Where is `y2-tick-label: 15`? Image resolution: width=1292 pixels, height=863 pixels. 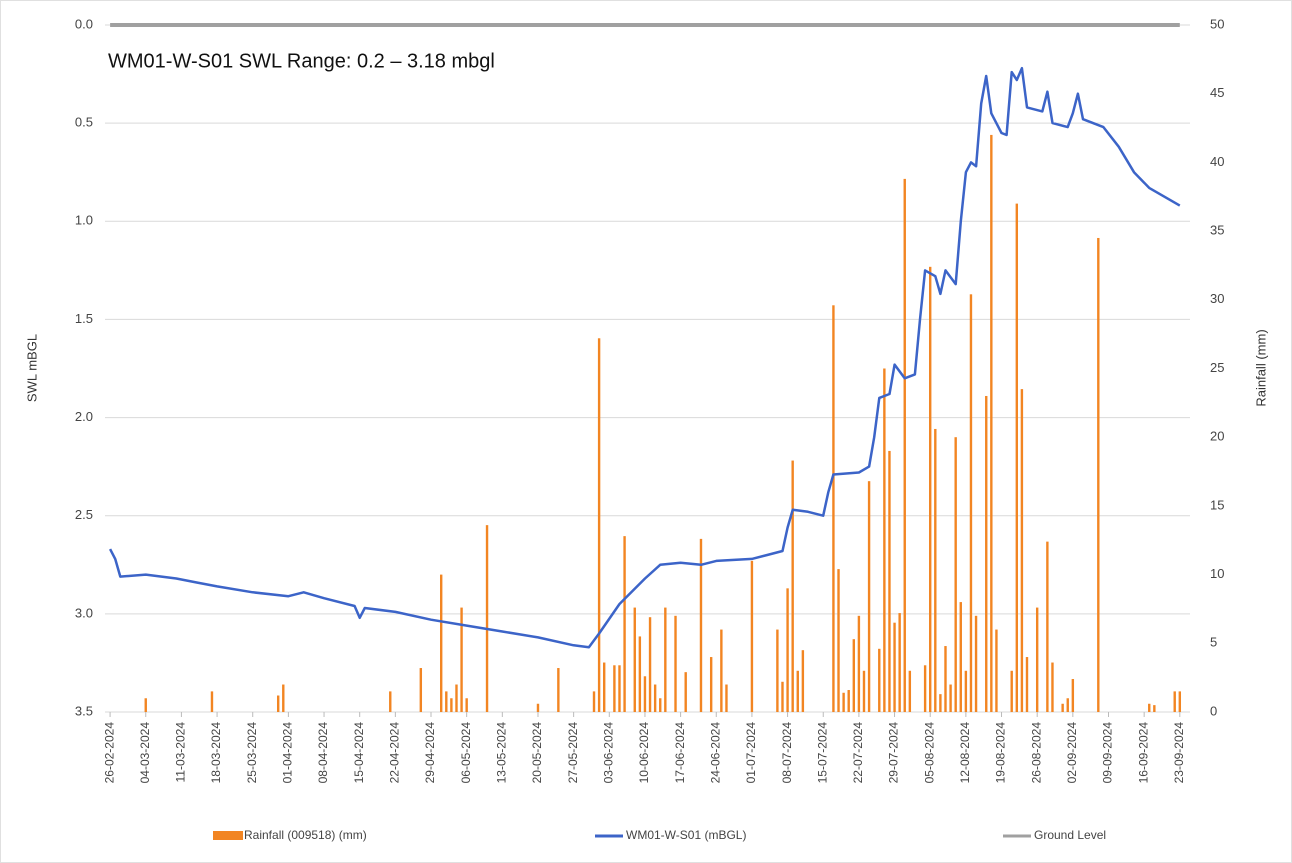 y2-tick-label: 15 is located at coordinates (1217, 504).